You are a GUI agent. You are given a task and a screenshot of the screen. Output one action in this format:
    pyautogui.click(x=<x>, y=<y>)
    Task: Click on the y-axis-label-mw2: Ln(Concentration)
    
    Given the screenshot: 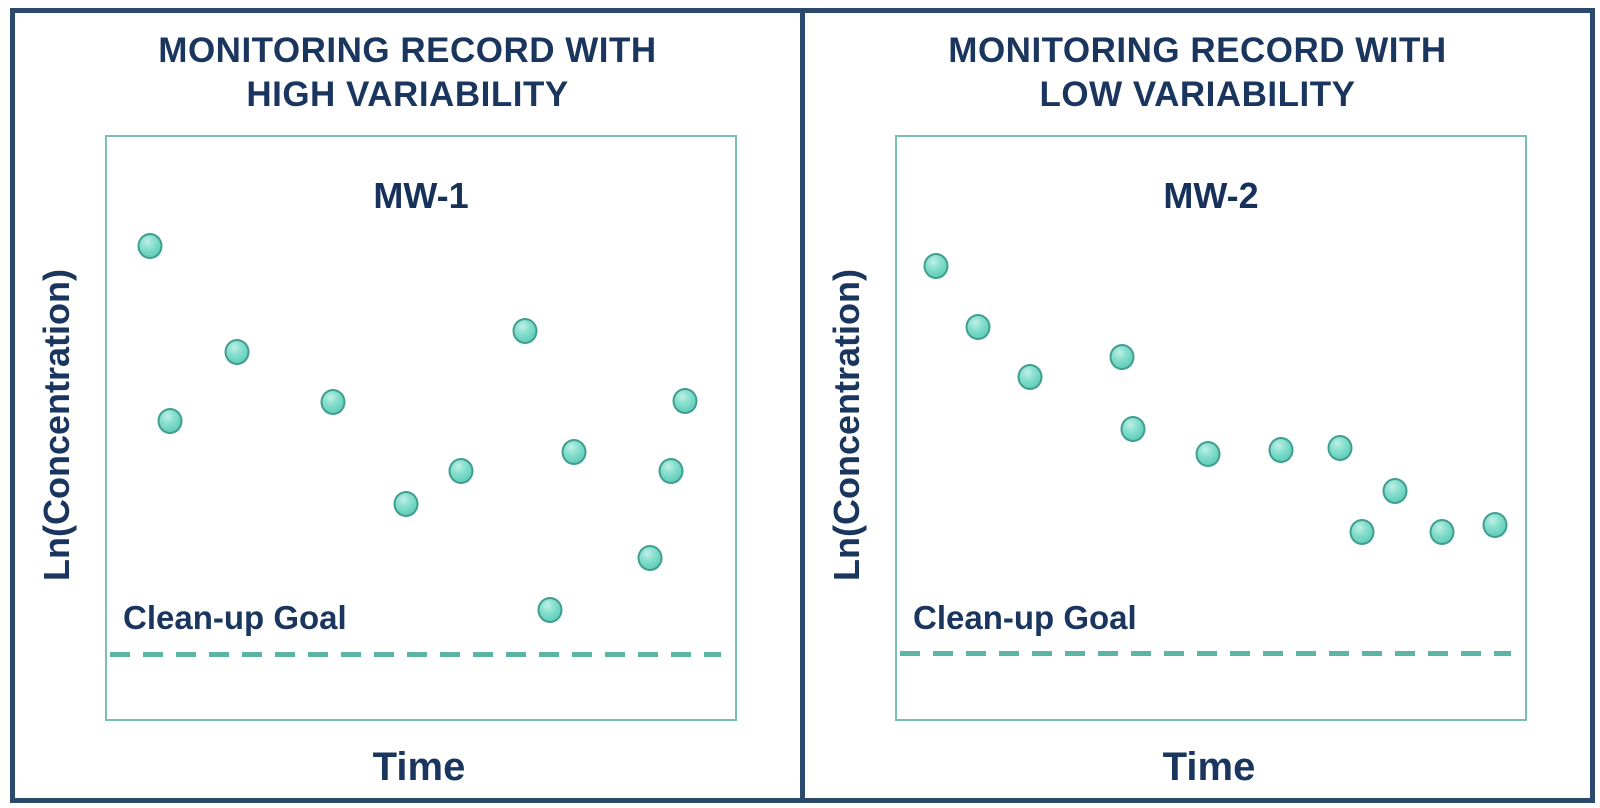 What is the action you would take?
    pyautogui.click(x=846, y=425)
    